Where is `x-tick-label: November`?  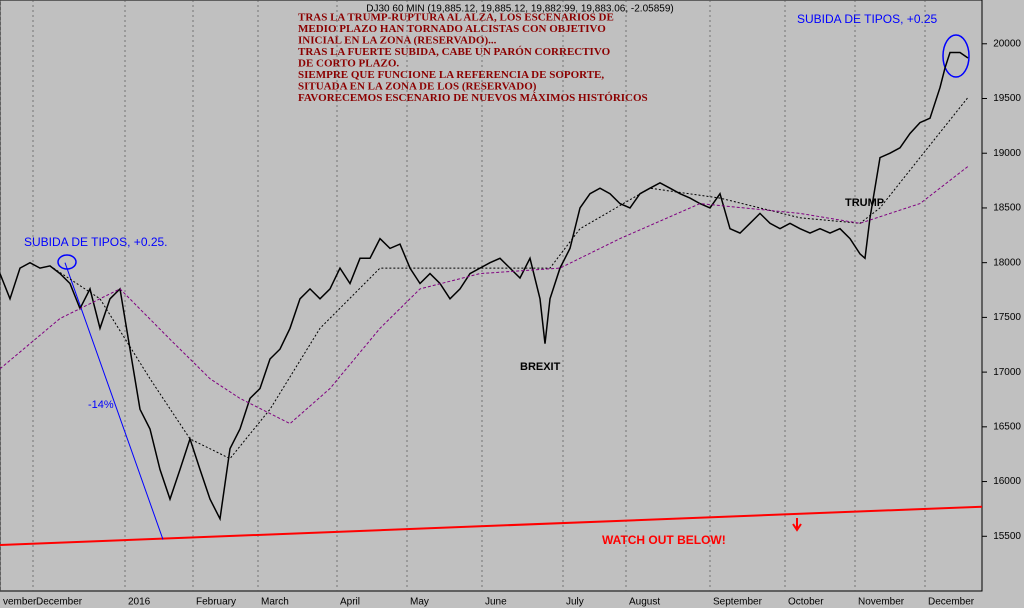
x-tick-label: November is located at coordinates (881, 602).